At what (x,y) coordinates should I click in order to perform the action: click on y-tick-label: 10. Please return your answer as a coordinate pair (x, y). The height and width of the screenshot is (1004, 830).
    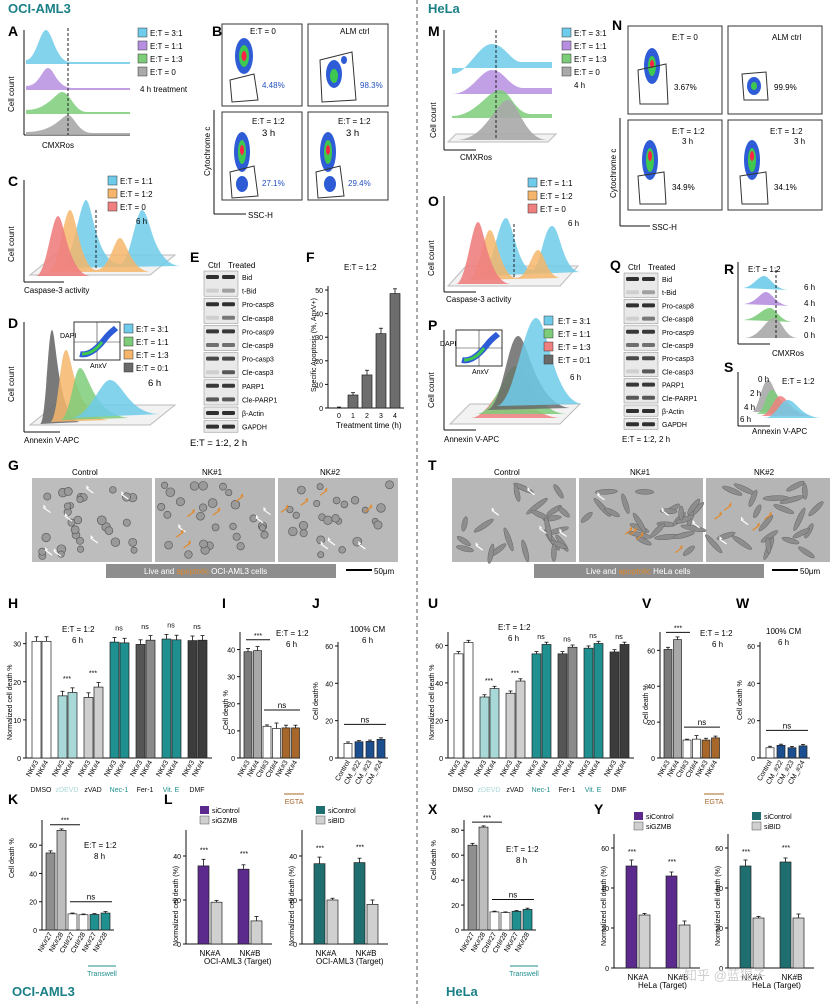
    Looking at the image, I should click on (17, 721).